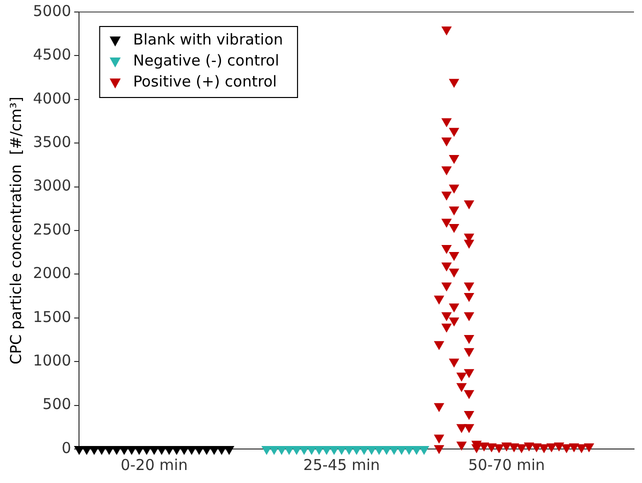  What do you see at coordinates (15, 230) in the screenshot?
I see `y-axis-title: CPC particle concentration [#/cm³]` at bounding box center [15, 230].